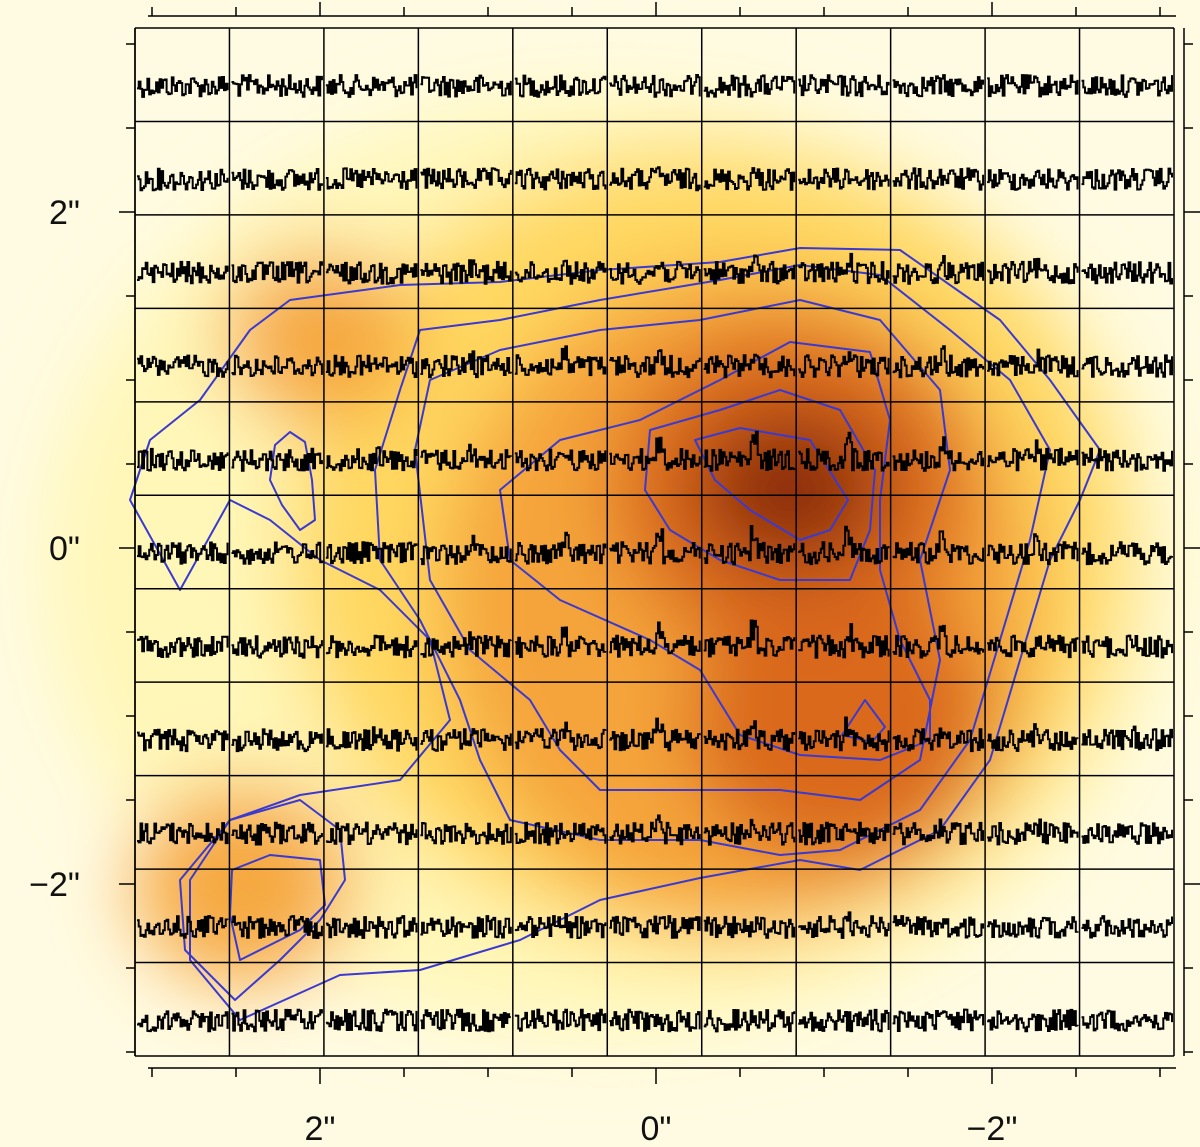  What do you see at coordinates (1127, 273) in the screenshot?
I see `spectrum-r2-c10` at bounding box center [1127, 273].